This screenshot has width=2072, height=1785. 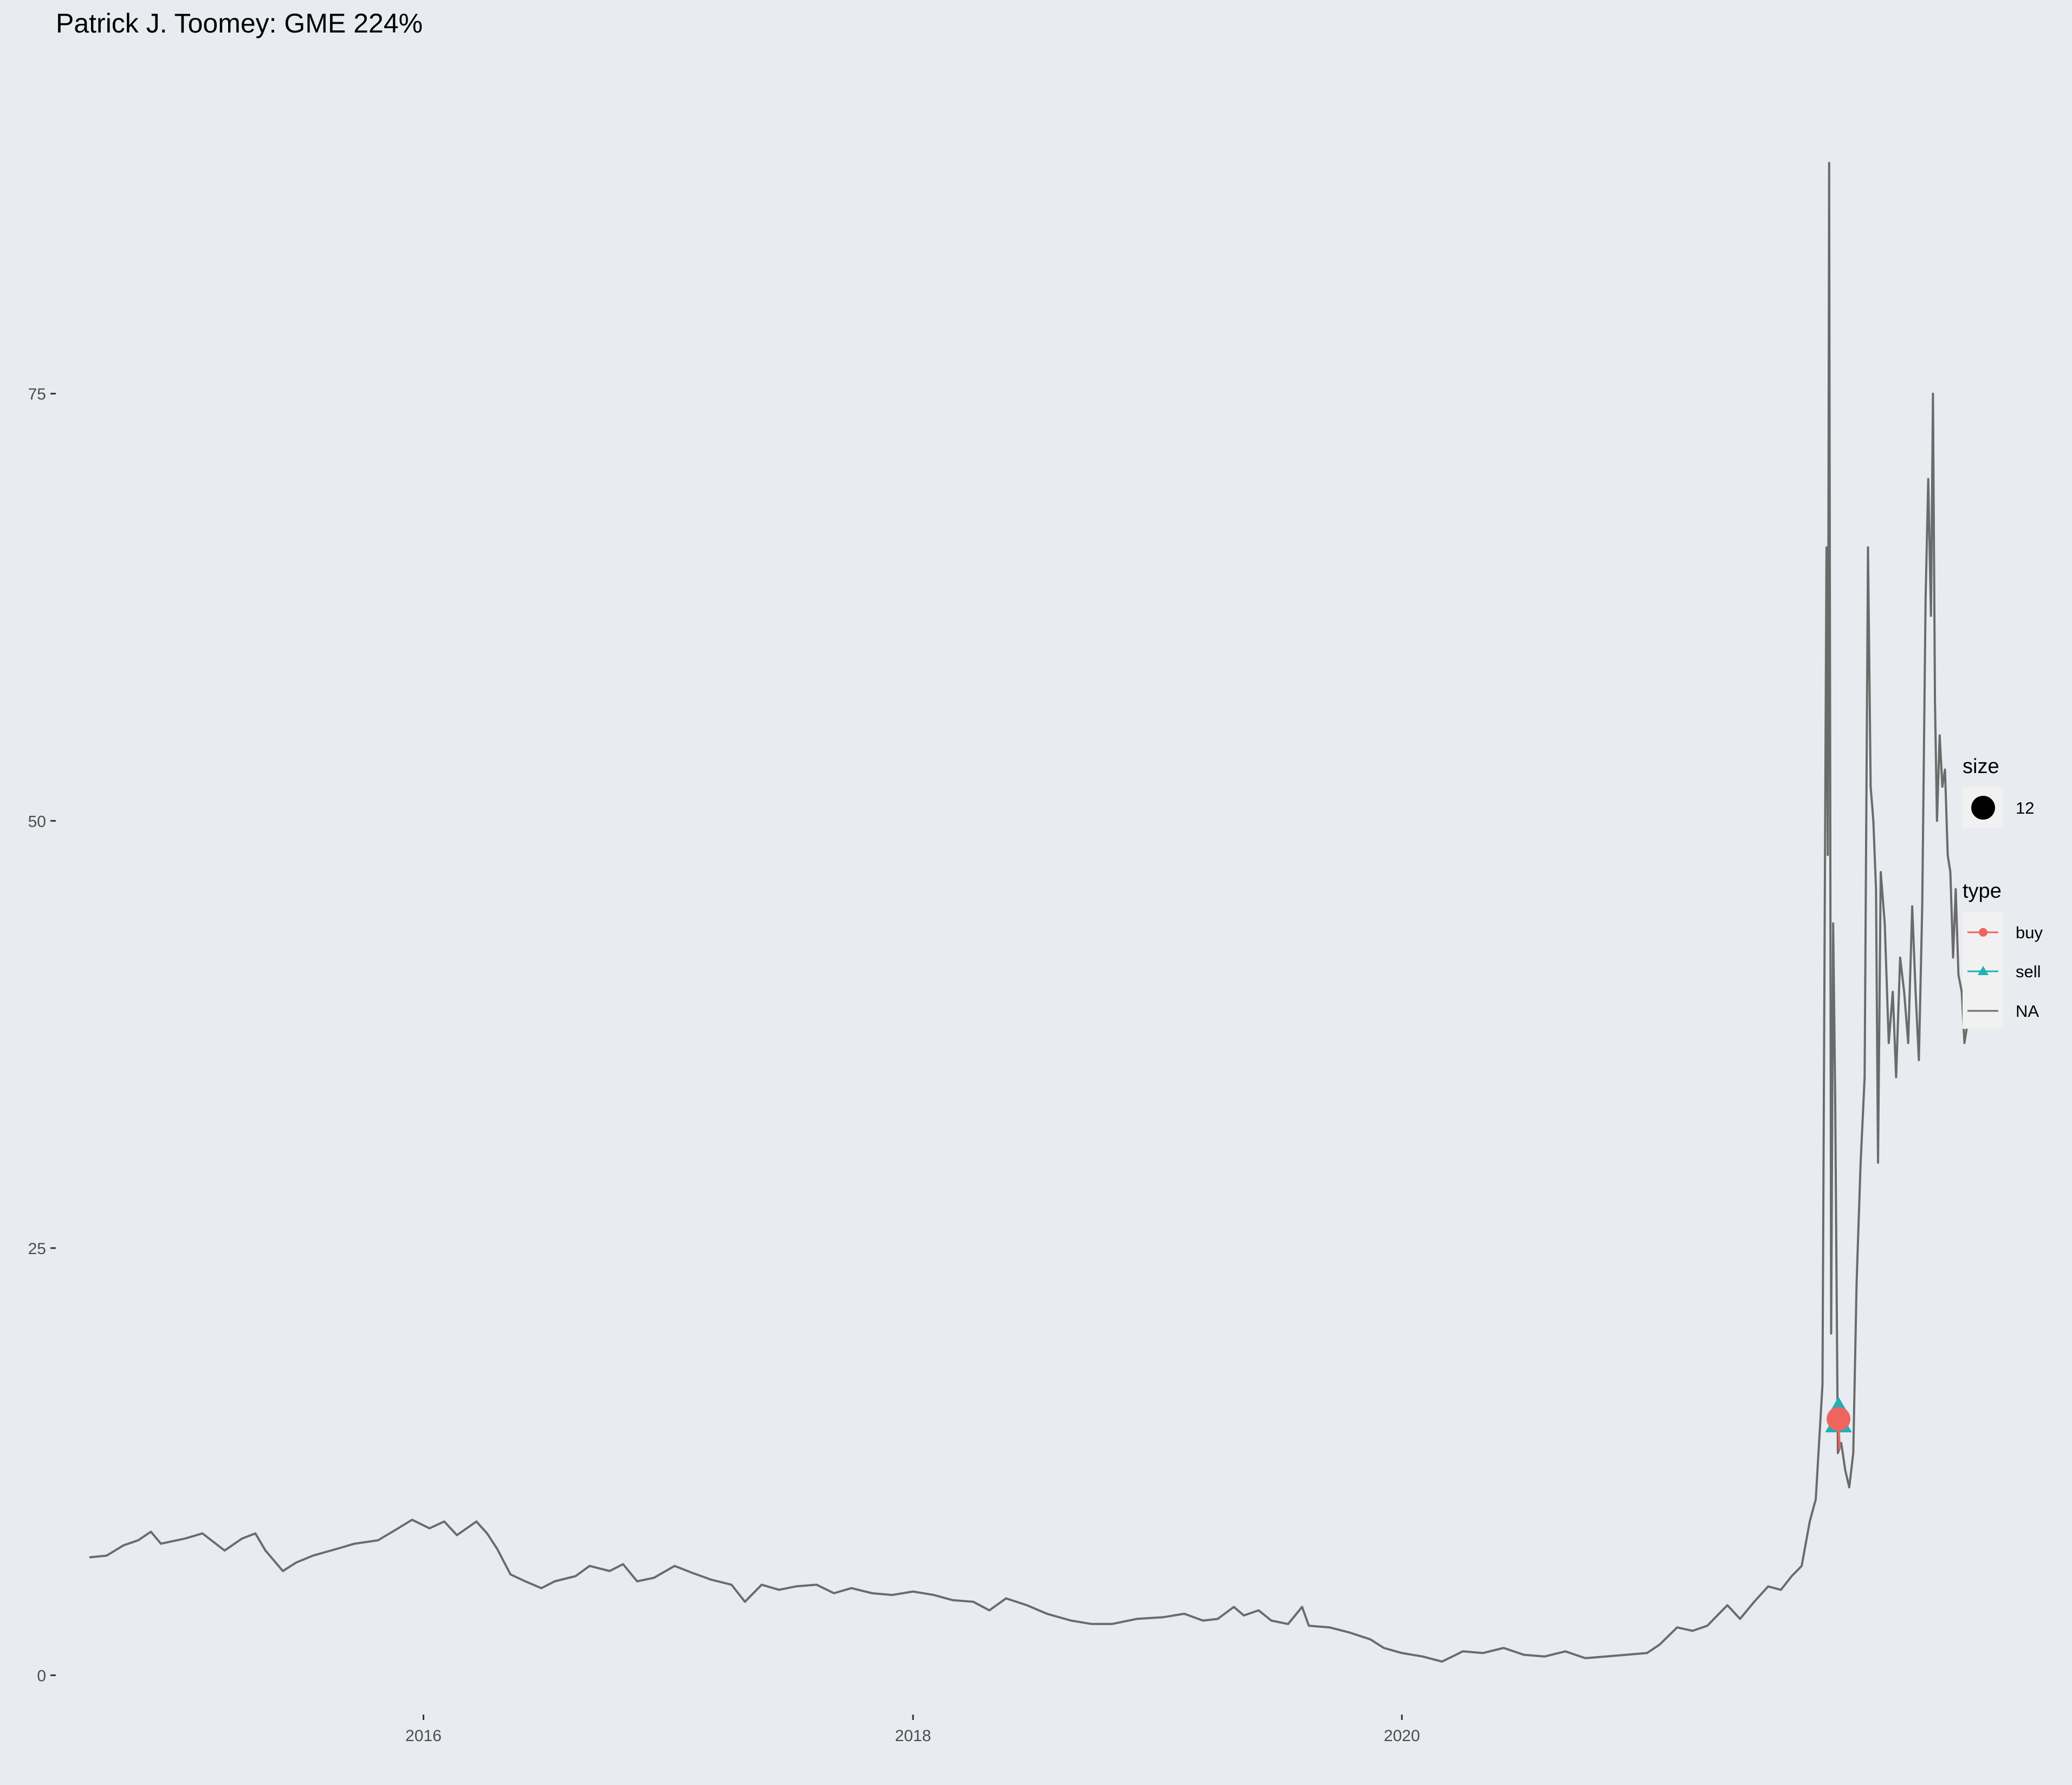 What do you see at coordinates (423, 1736) in the screenshot?
I see `x-tick-label: 2016` at bounding box center [423, 1736].